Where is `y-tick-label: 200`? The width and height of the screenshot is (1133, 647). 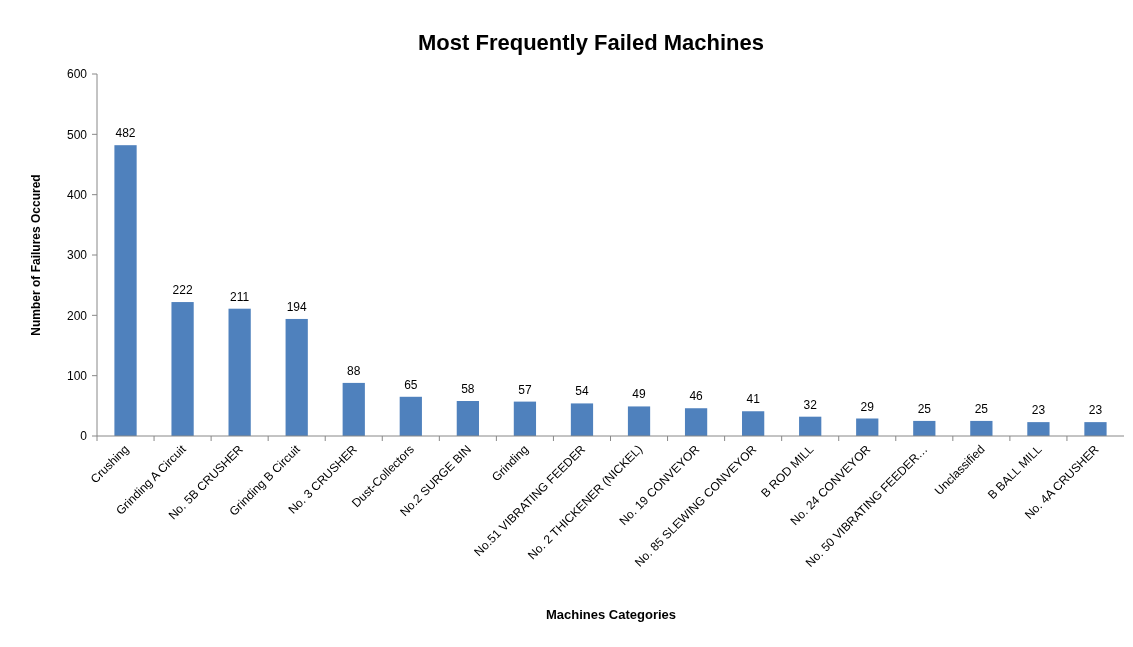
y-tick-label: 200 is located at coordinates (77, 315).